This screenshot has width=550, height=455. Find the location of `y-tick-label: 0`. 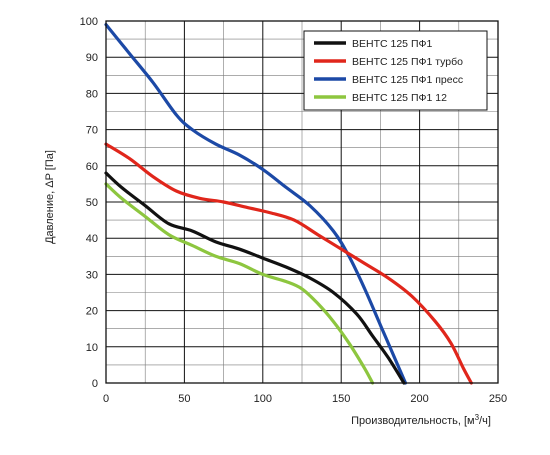

y-tick-label: 0 is located at coordinates (95, 384).